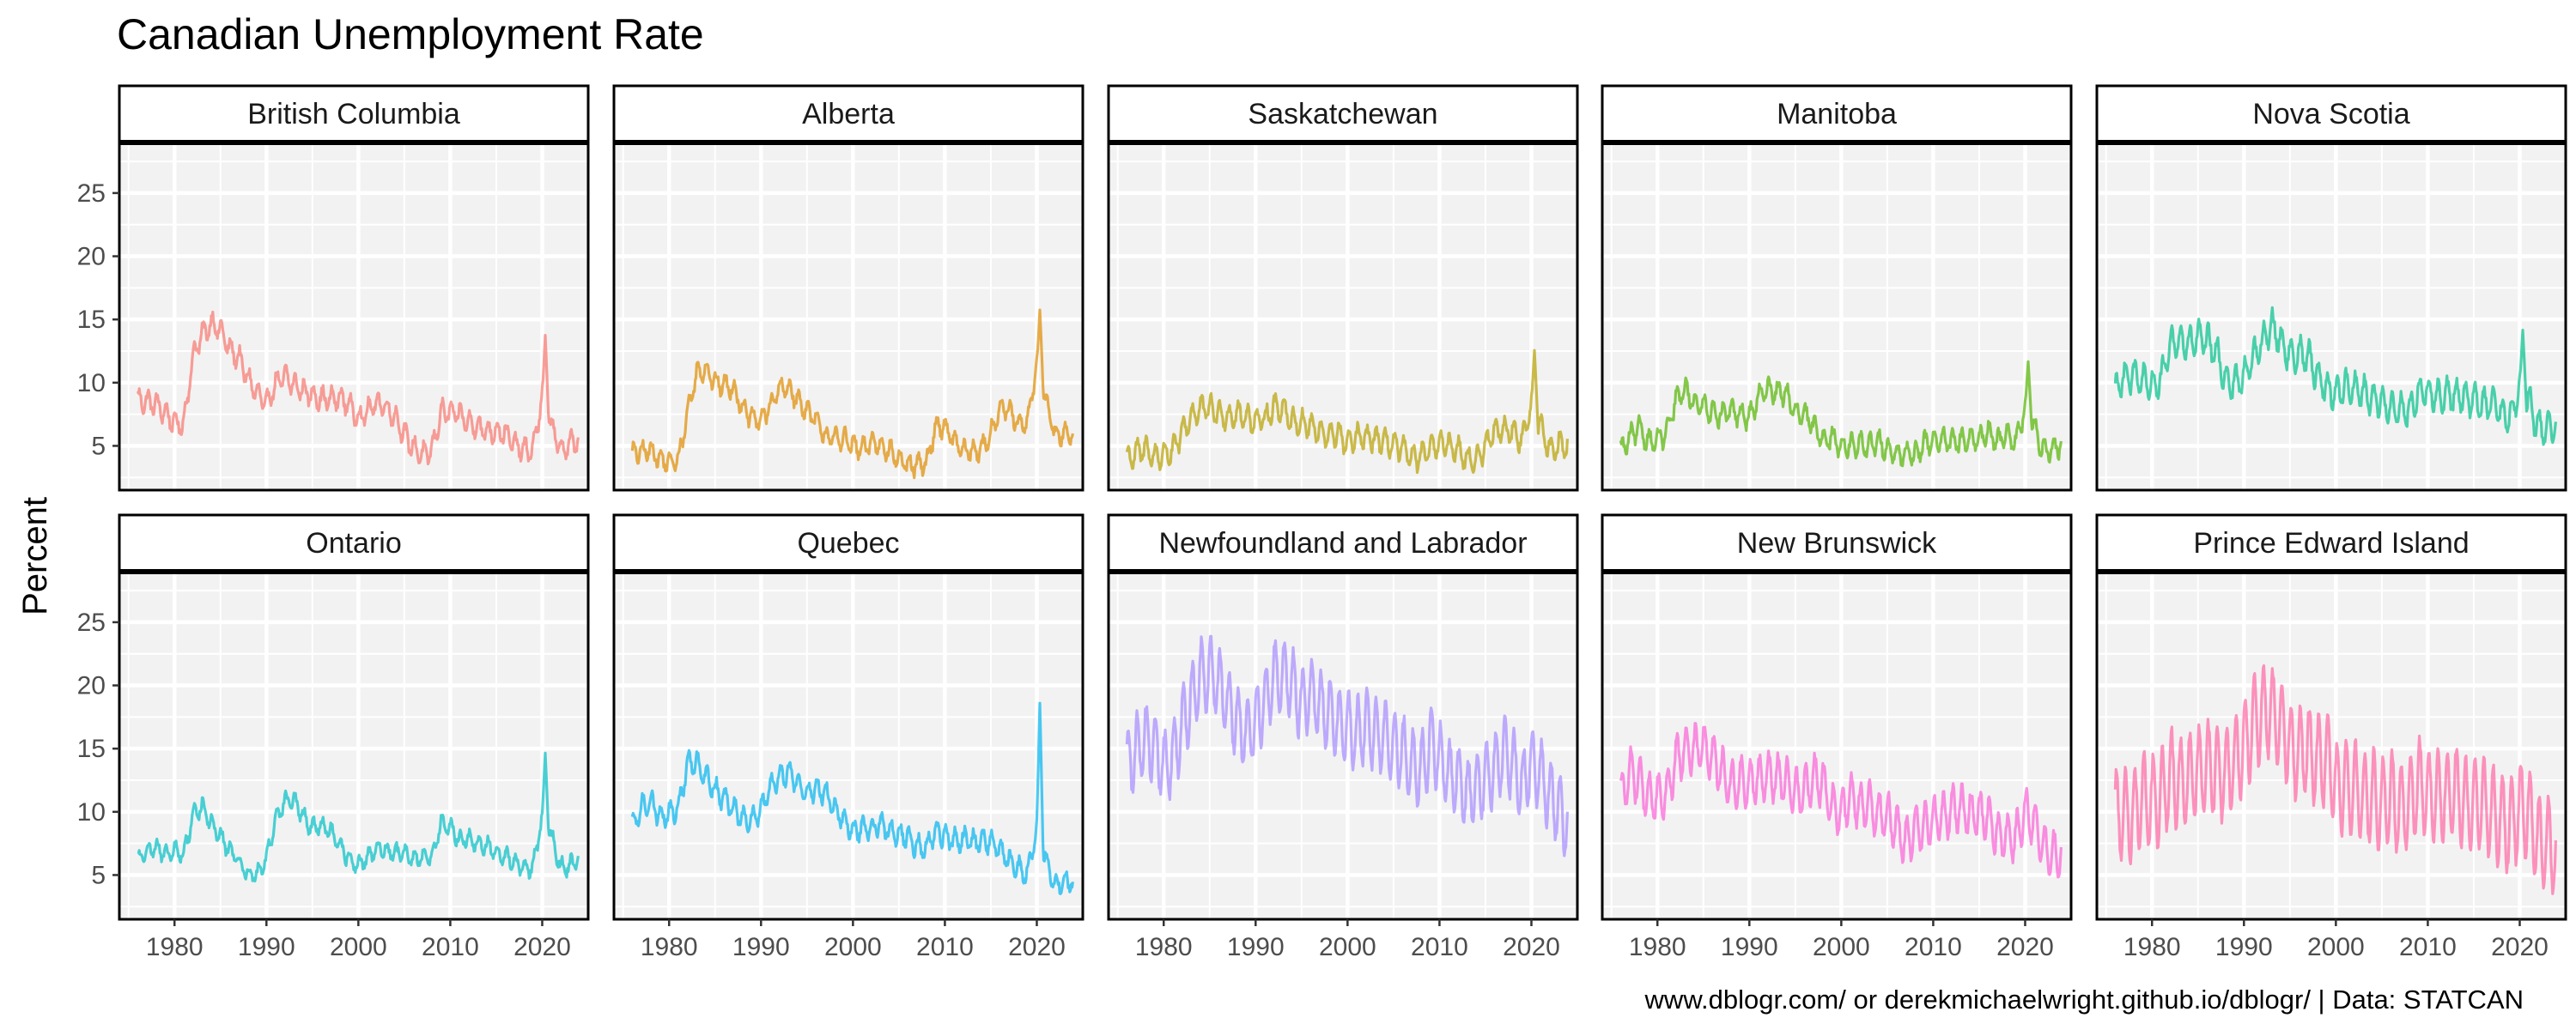  I want to click on facet-panel: New Brunswick 1980 1990 2000 2010 2020, so click(1837, 737).